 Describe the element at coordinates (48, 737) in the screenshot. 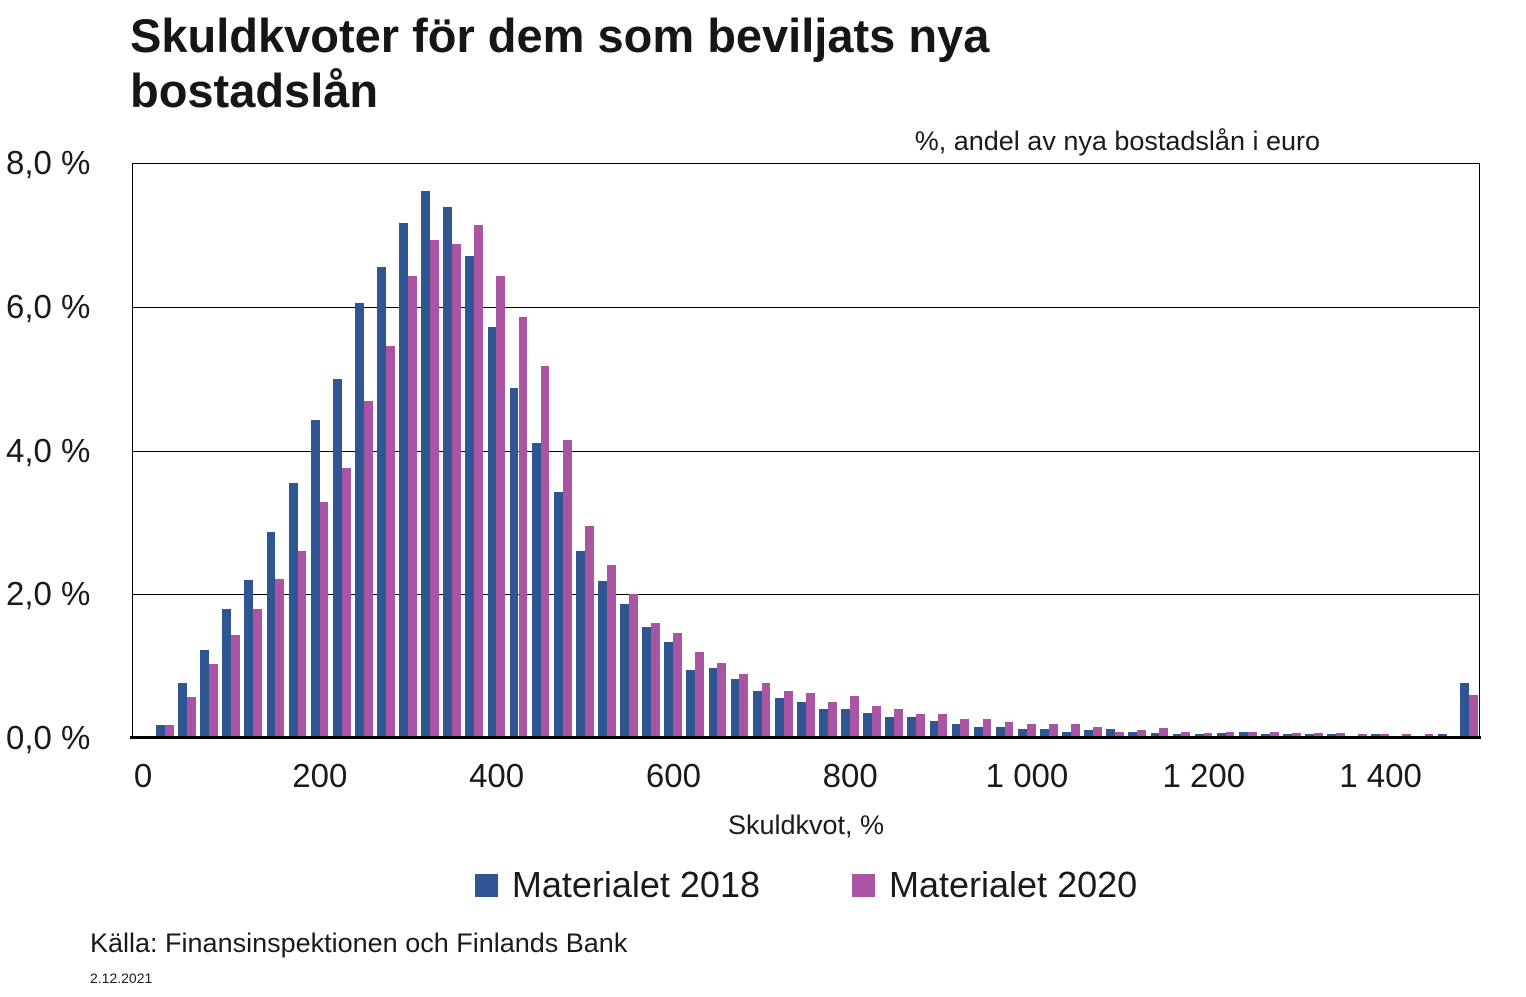

I see `y-tick-label-0: 0,0 %` at that location.